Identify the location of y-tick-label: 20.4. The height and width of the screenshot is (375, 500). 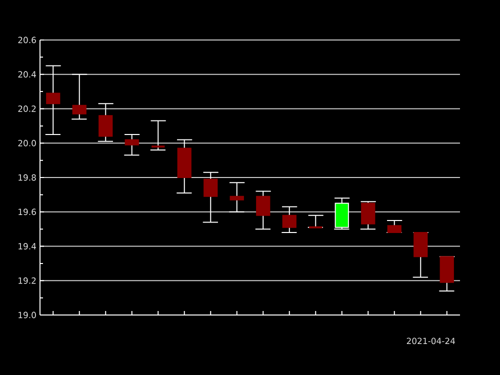
(27, 74).